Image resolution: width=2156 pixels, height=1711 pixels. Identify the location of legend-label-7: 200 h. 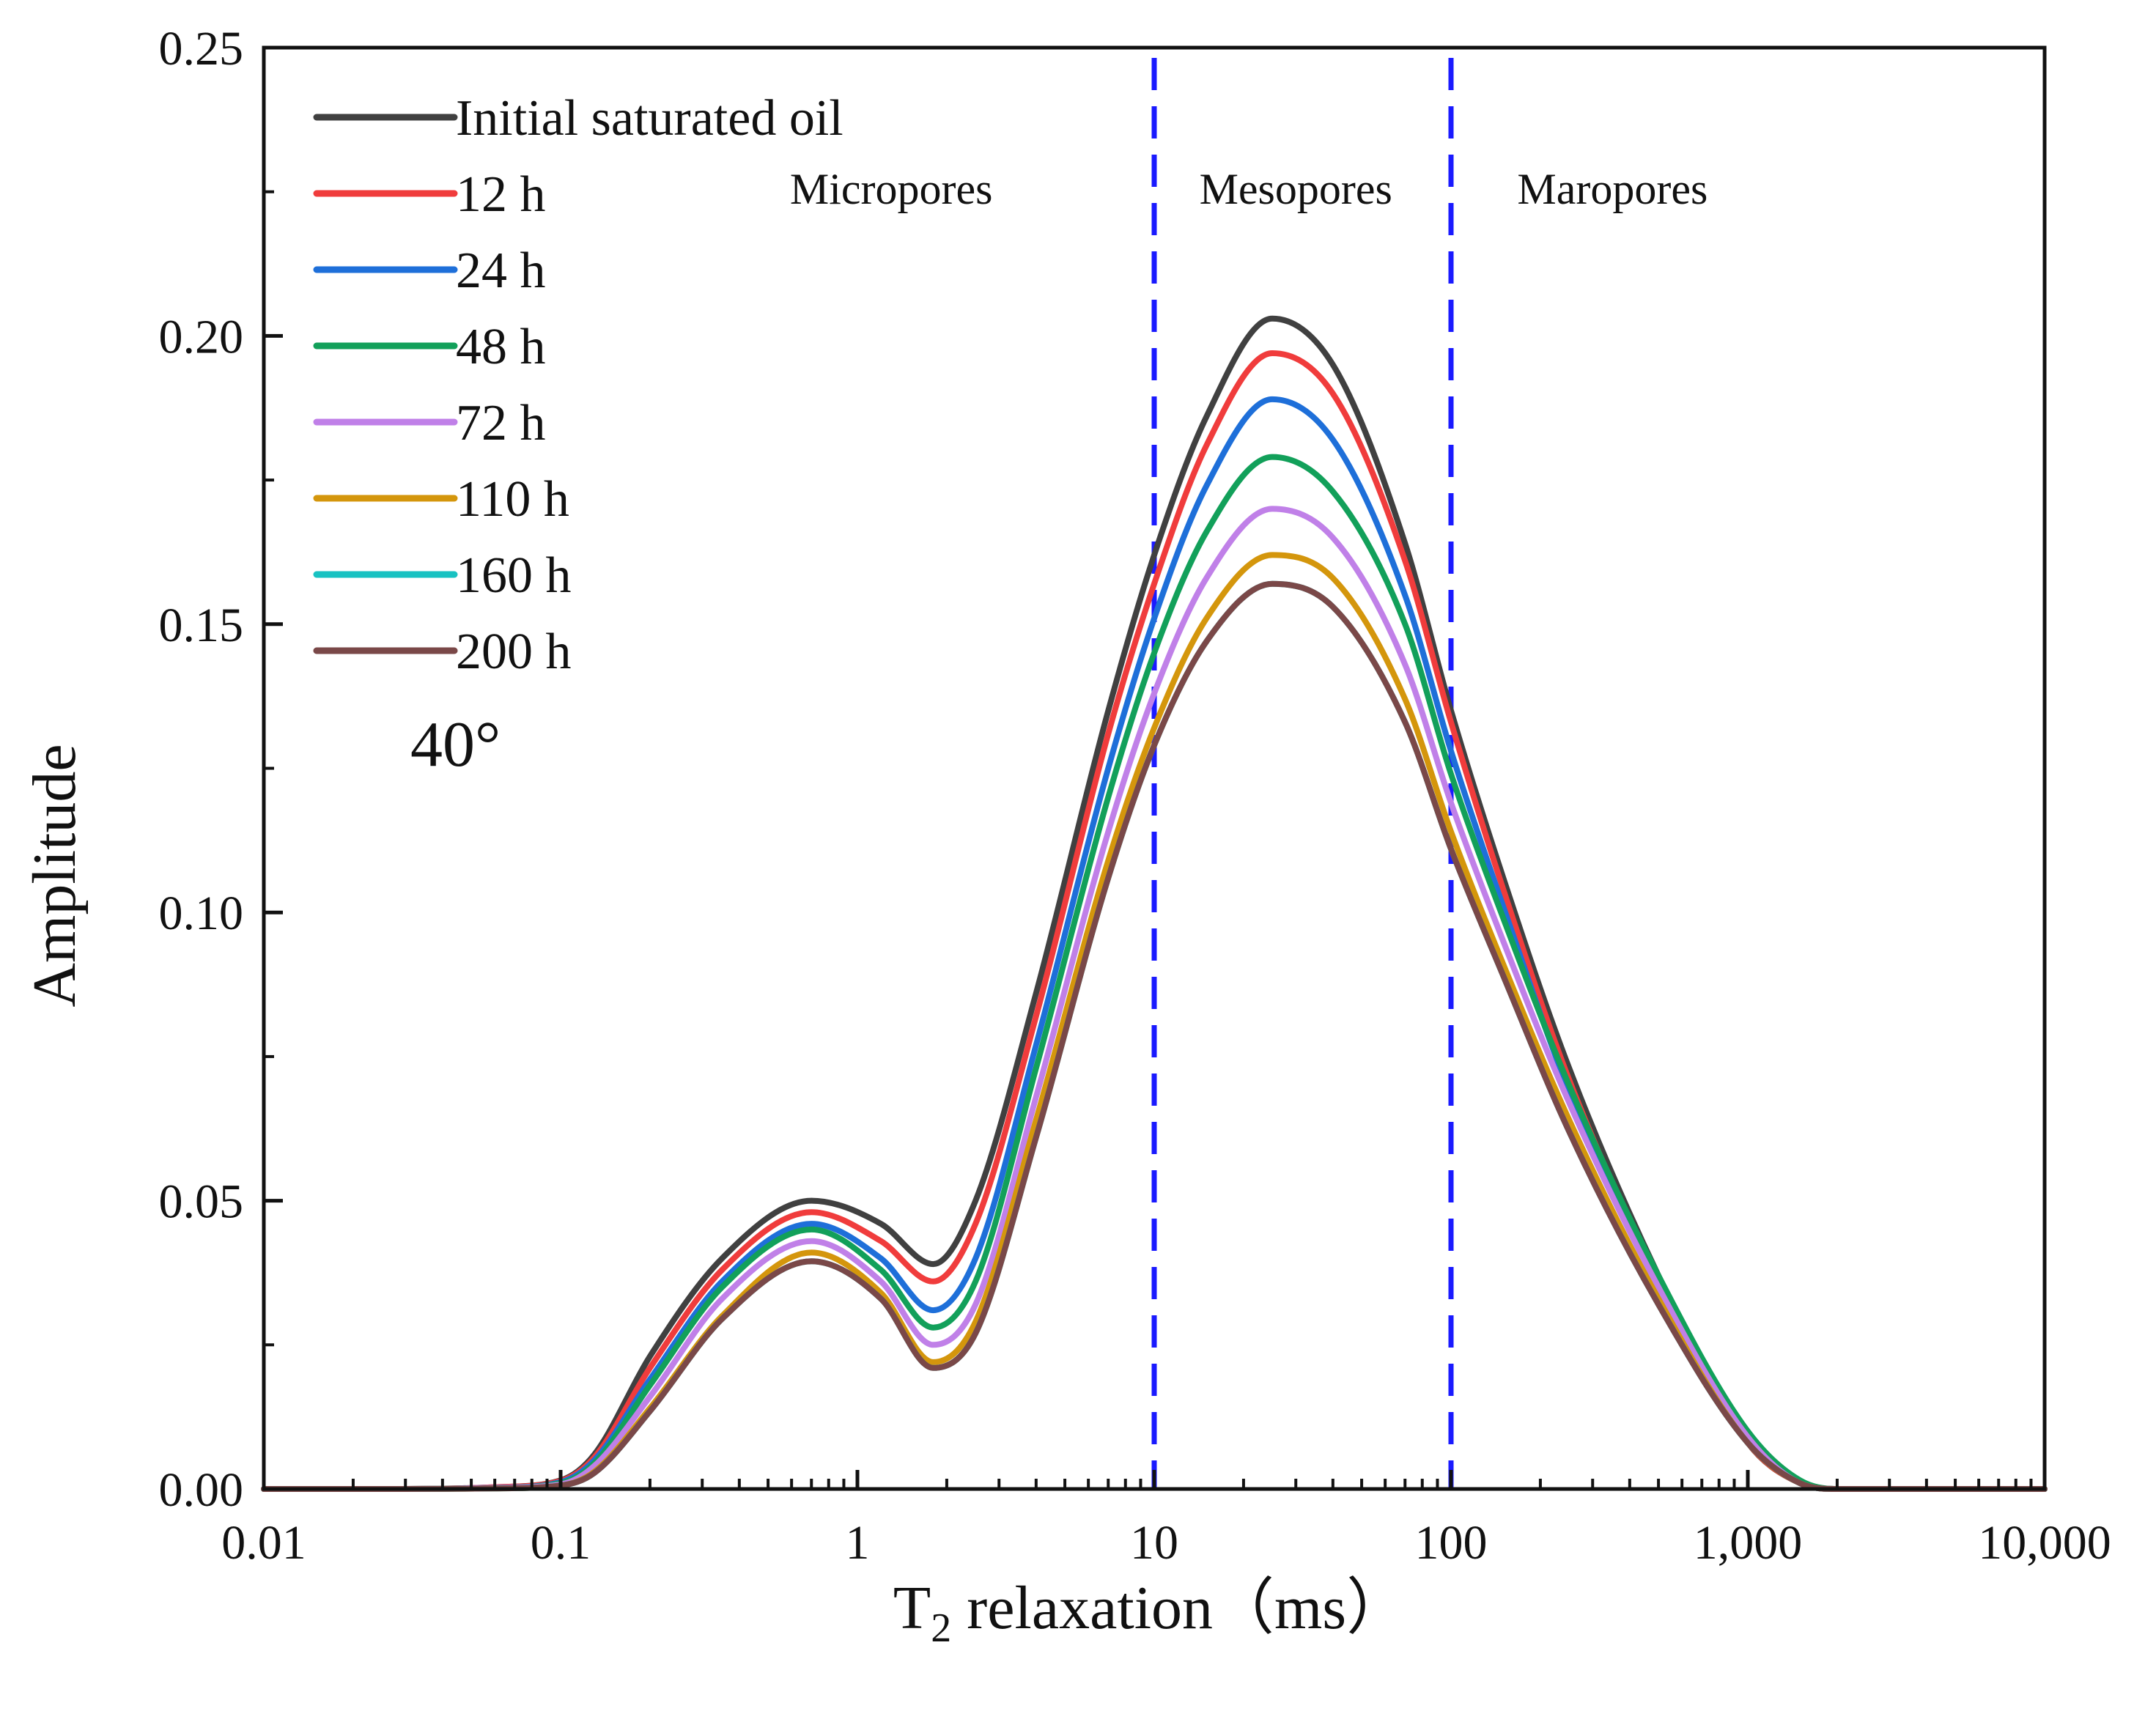
(514, 652).